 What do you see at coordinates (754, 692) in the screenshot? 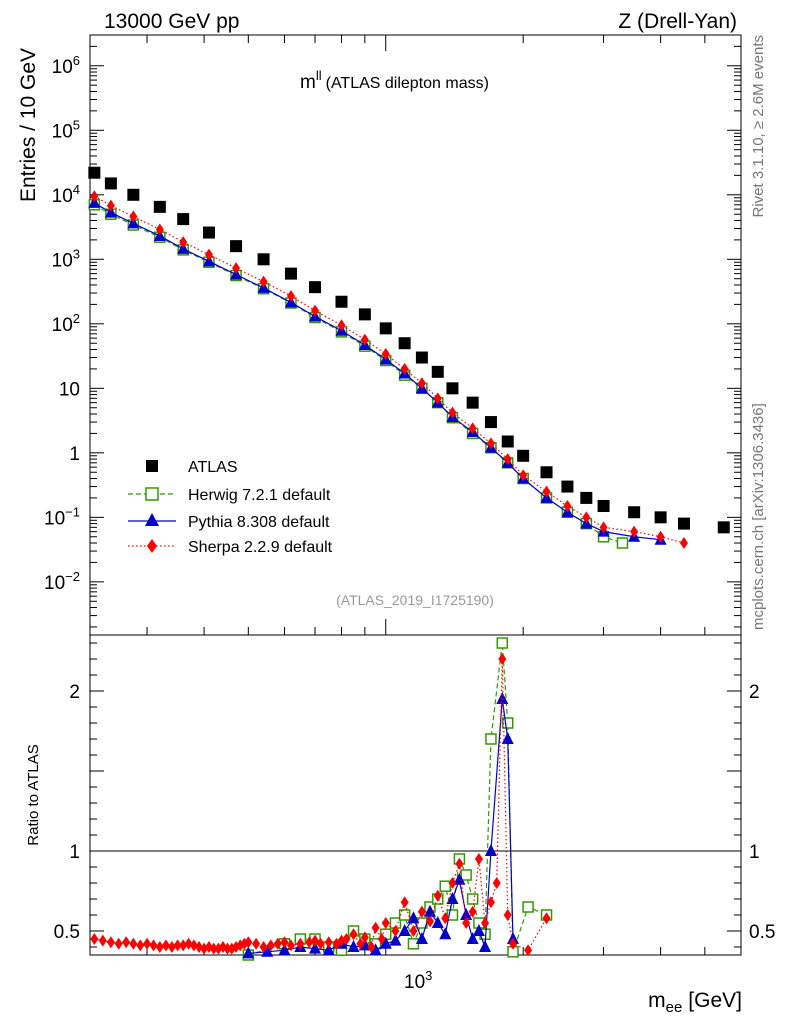
I see `ratio-y-tick-label-right: 2` at bounding box center [754, 692].